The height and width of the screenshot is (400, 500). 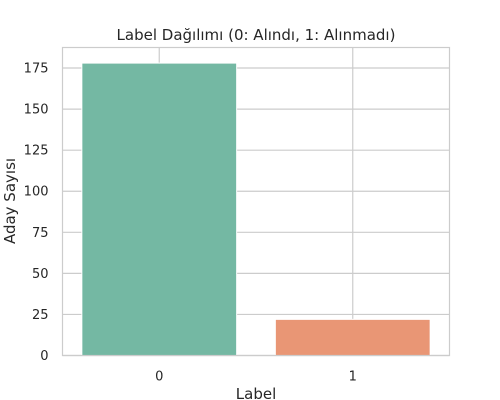 I want to click on x-axis-label: Label, so click(x=256, y=392).